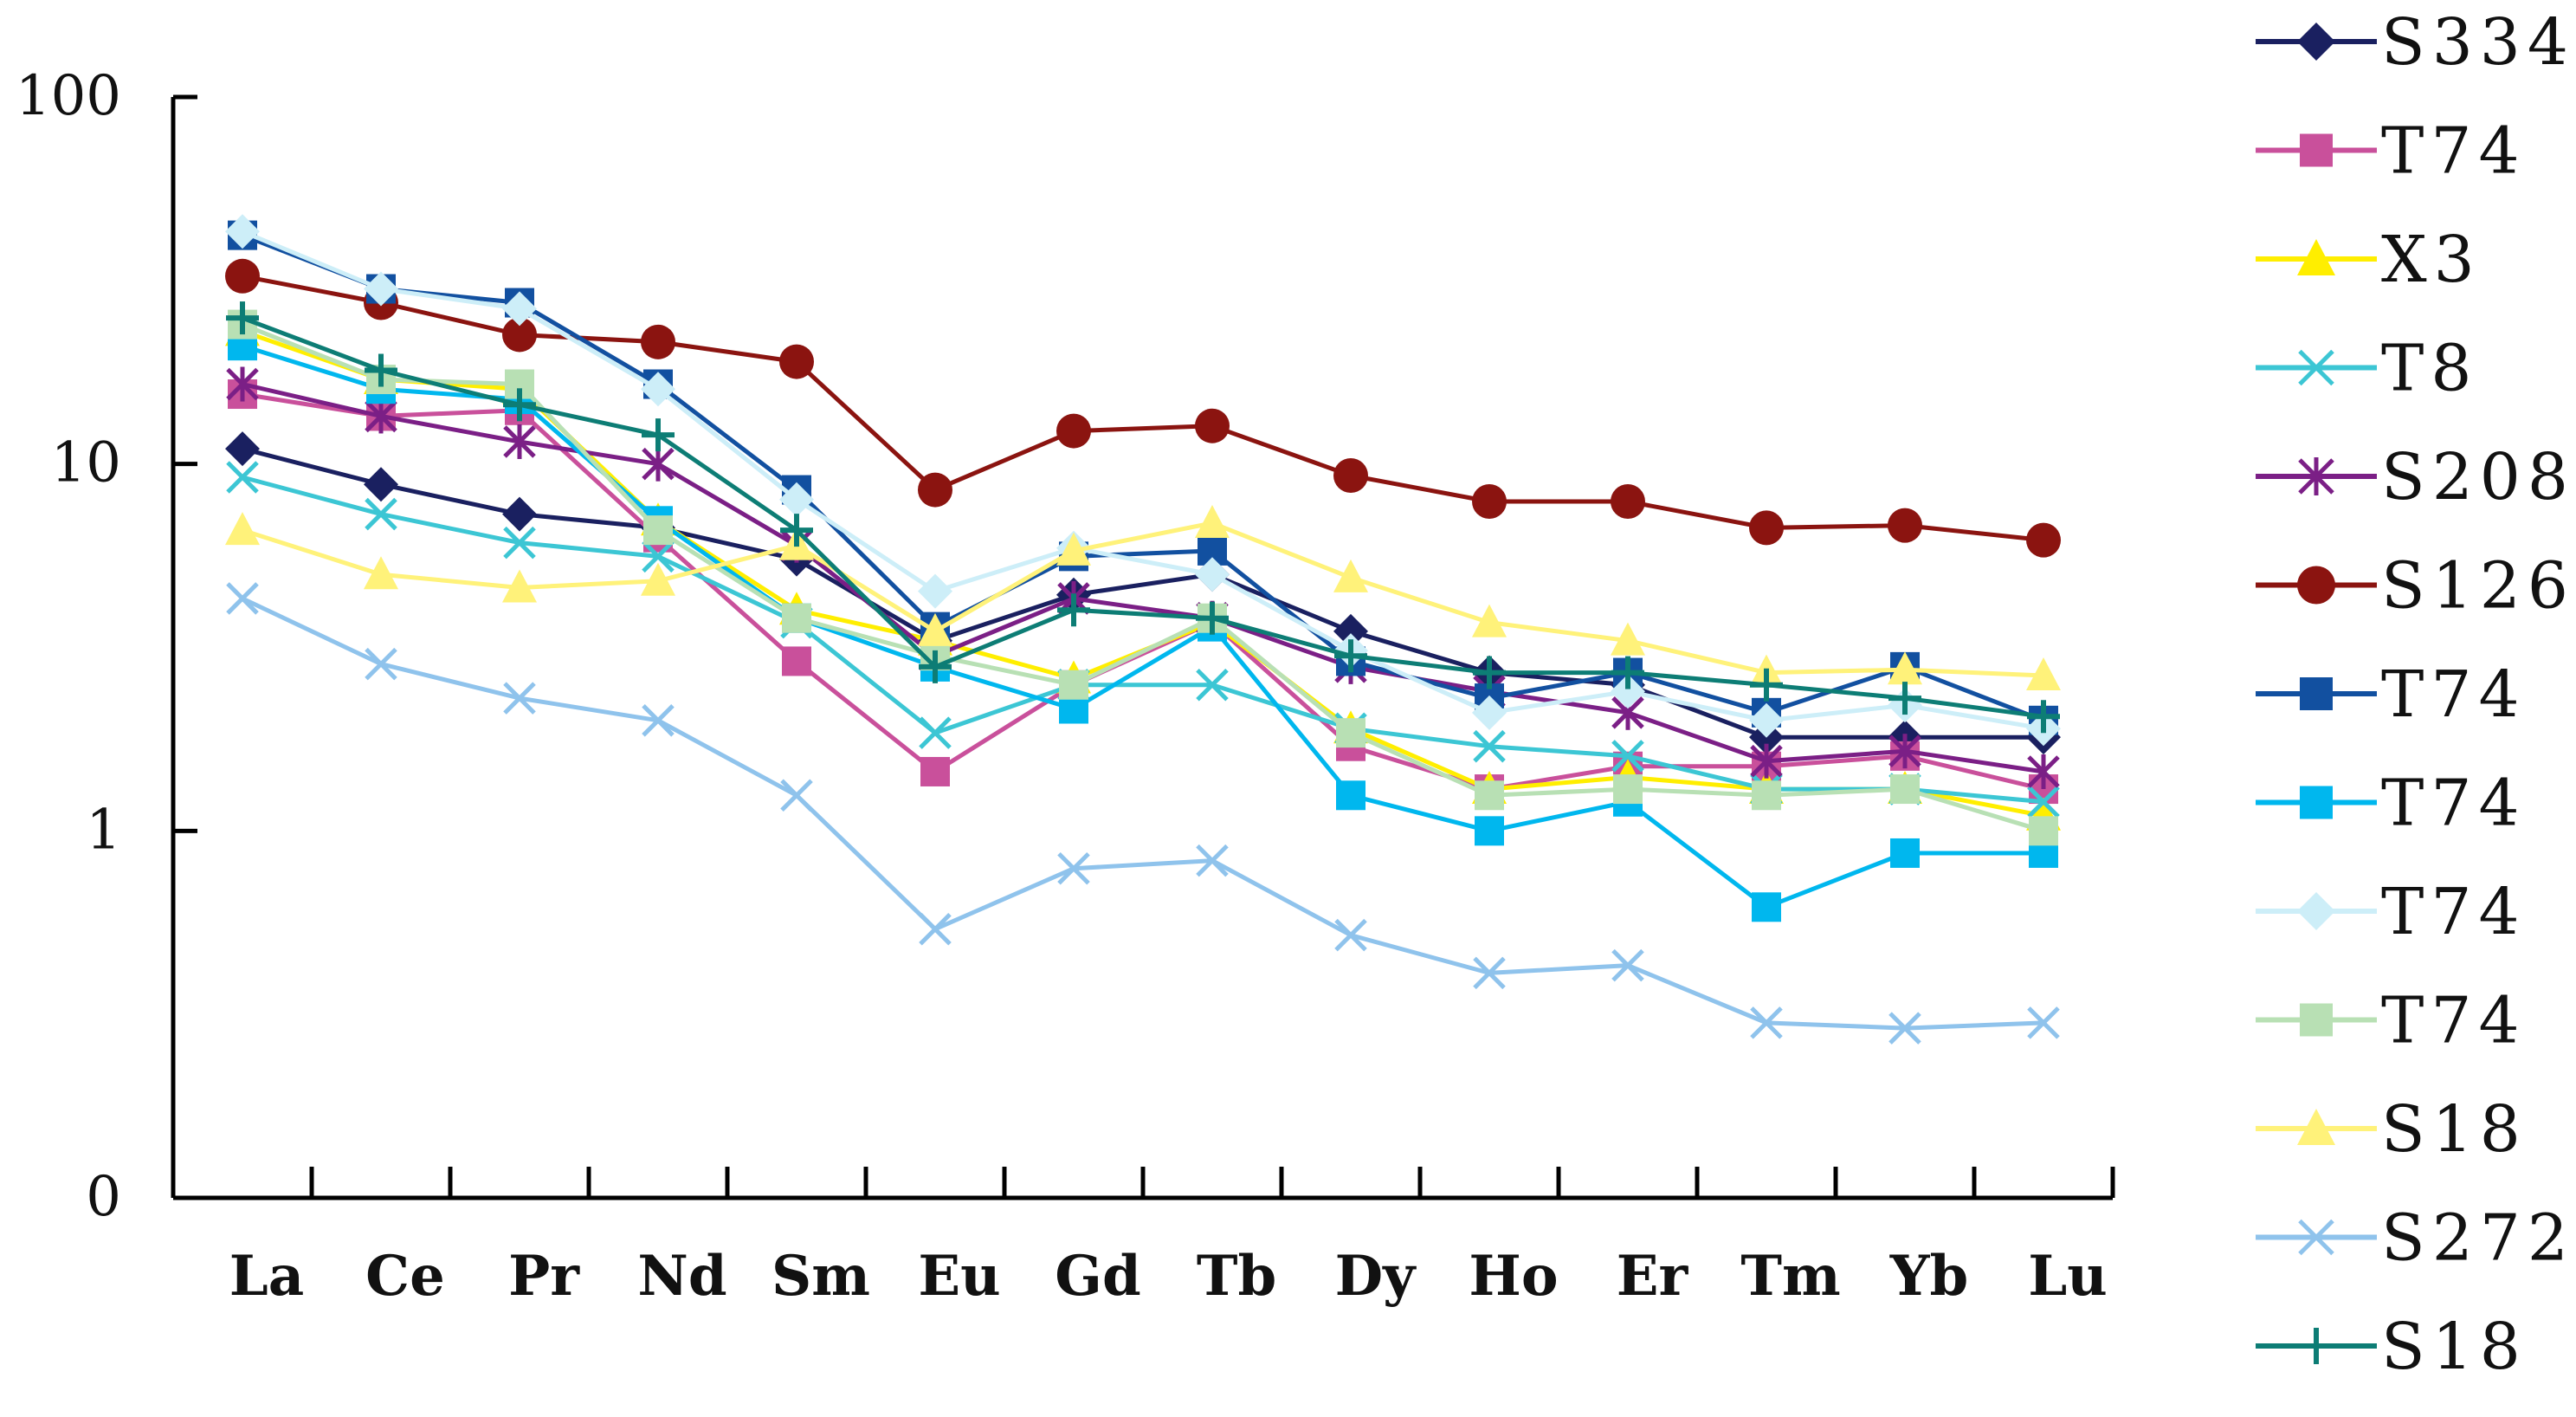 The width and height of the screenshot is (2576, 1417). I want to click on legend-item-5: S208, so click(2415, 477).